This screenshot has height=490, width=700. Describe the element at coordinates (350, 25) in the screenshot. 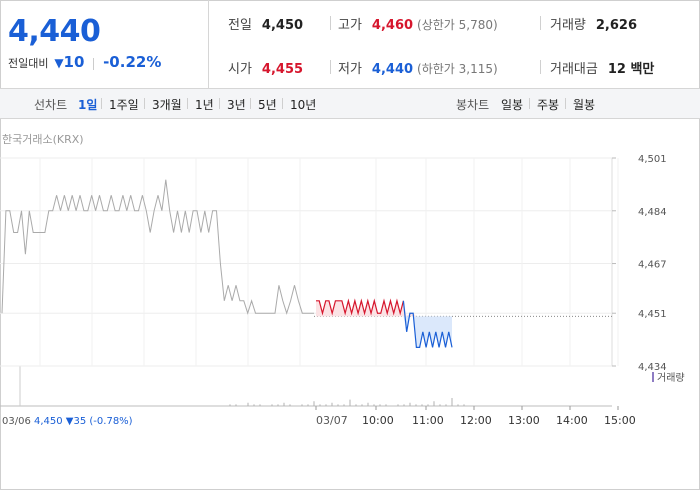

I see `high-label: 고가` at that location.